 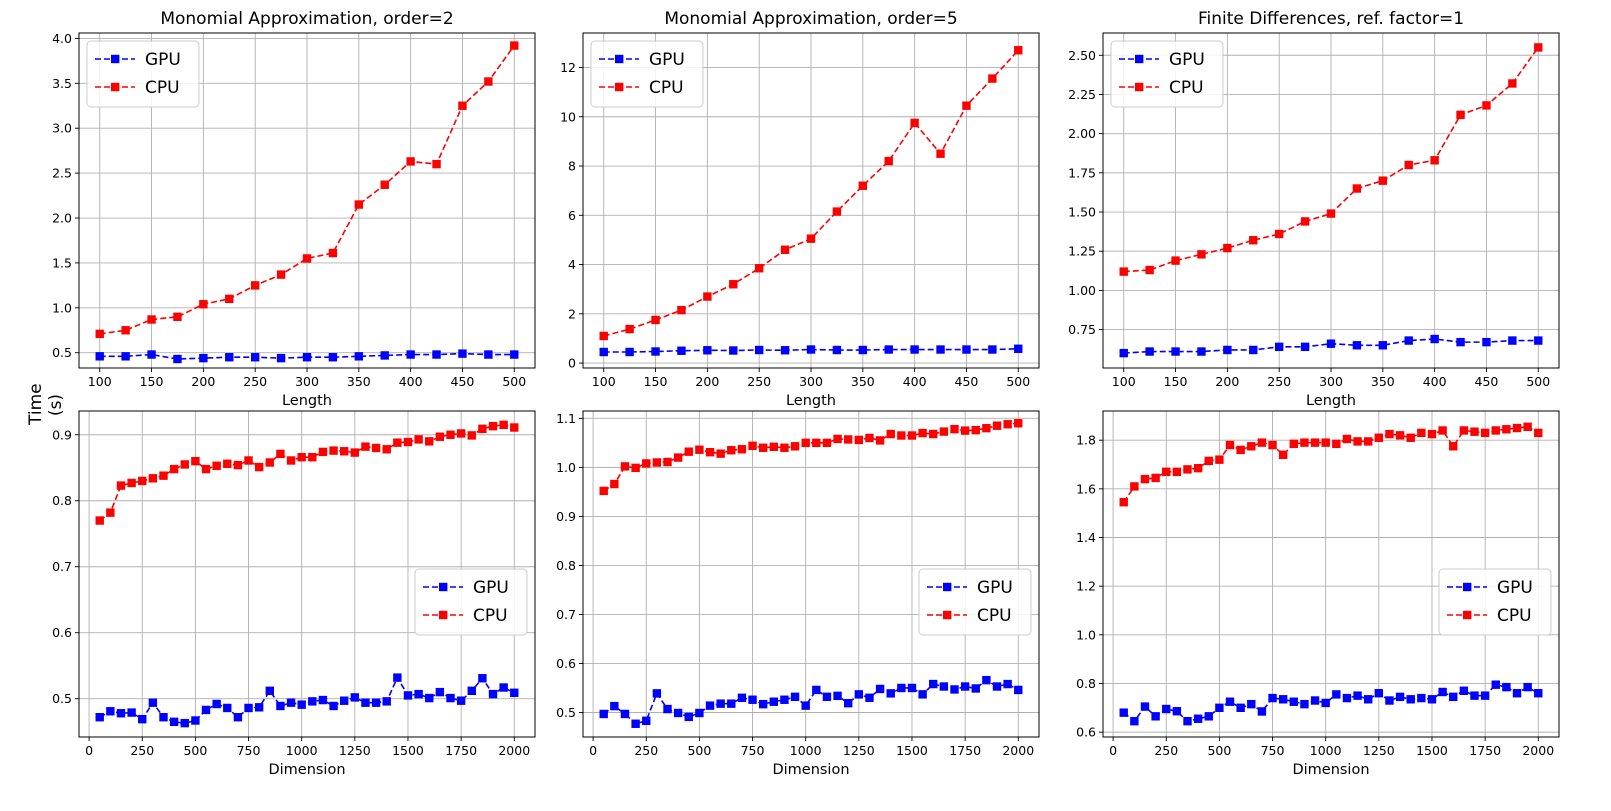 What do you see at coordinates (967, 381) in the screenshot?
I see `x-tick-label: 450` at bounding box center [967, 381].